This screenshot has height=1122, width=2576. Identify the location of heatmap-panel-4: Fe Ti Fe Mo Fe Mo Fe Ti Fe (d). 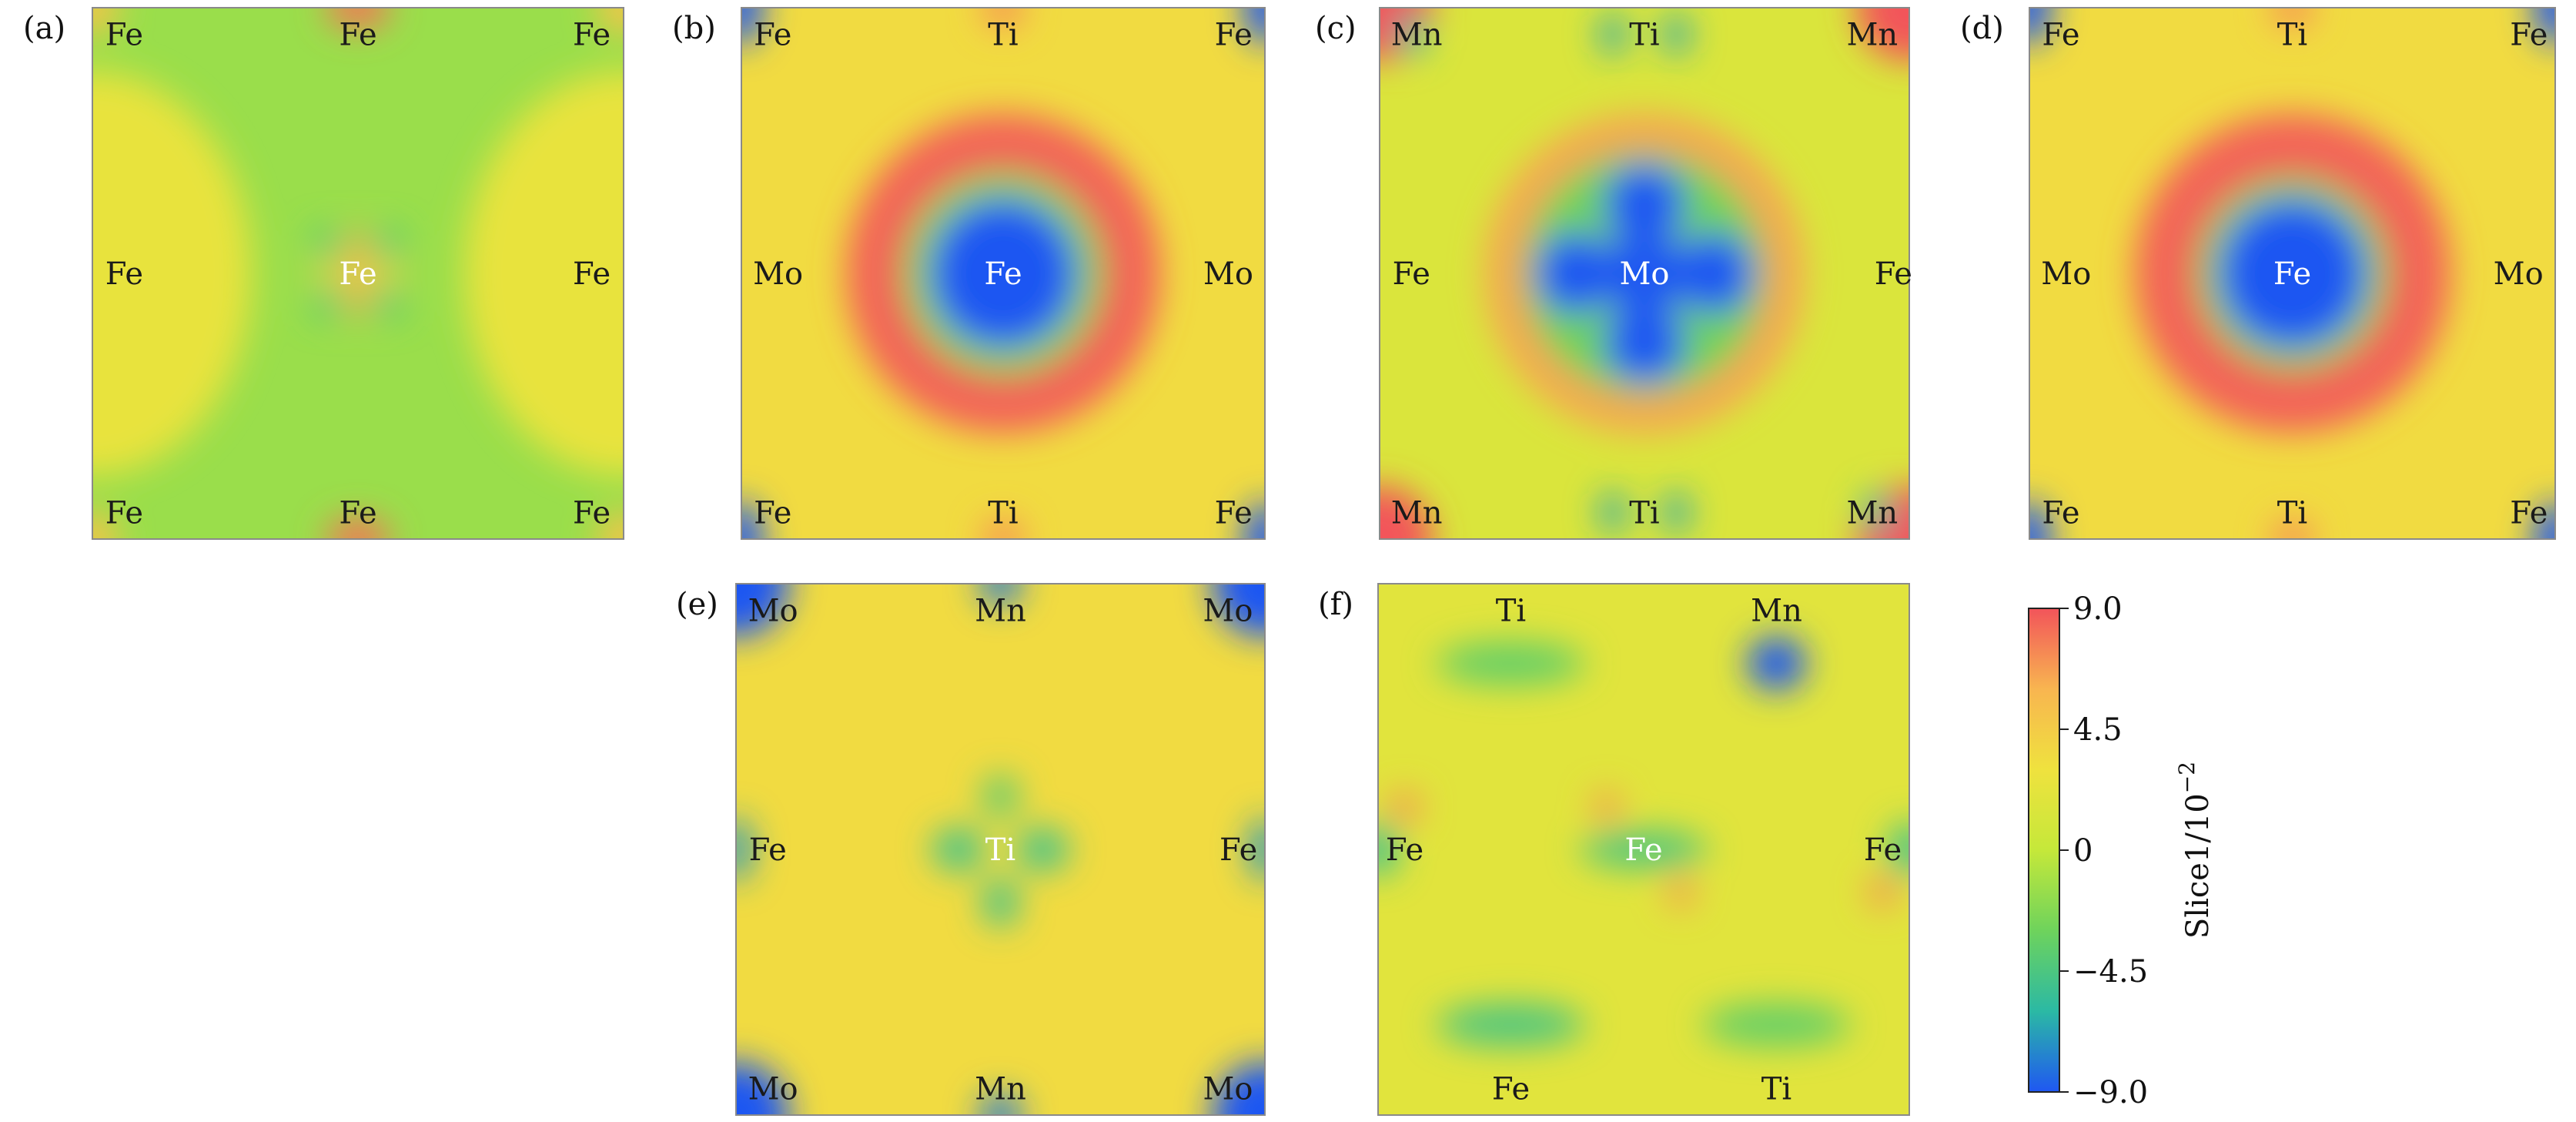
(2258, 273).